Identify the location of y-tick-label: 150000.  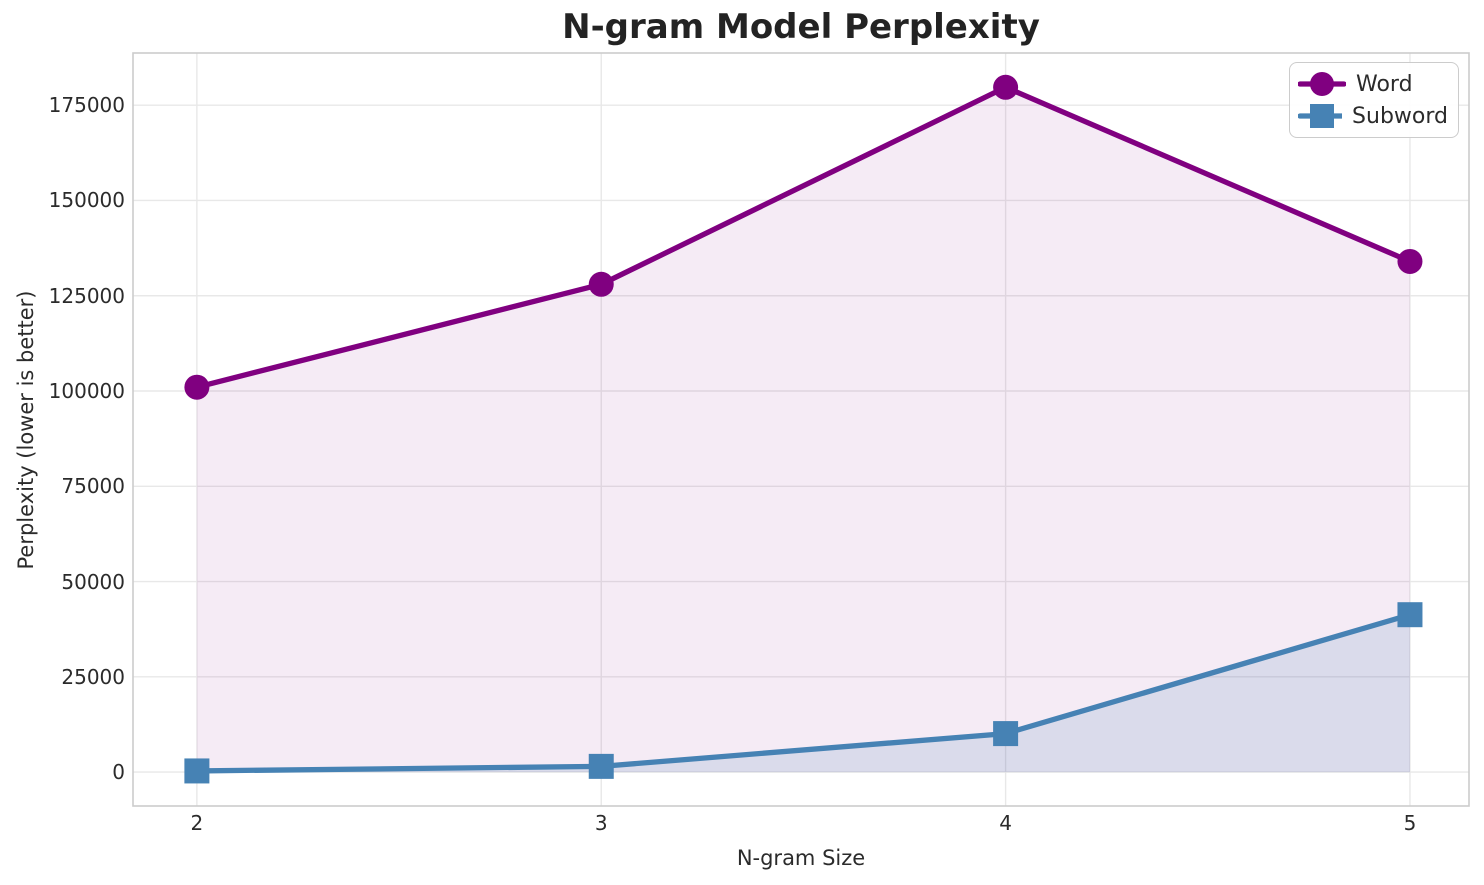
(86, 200).